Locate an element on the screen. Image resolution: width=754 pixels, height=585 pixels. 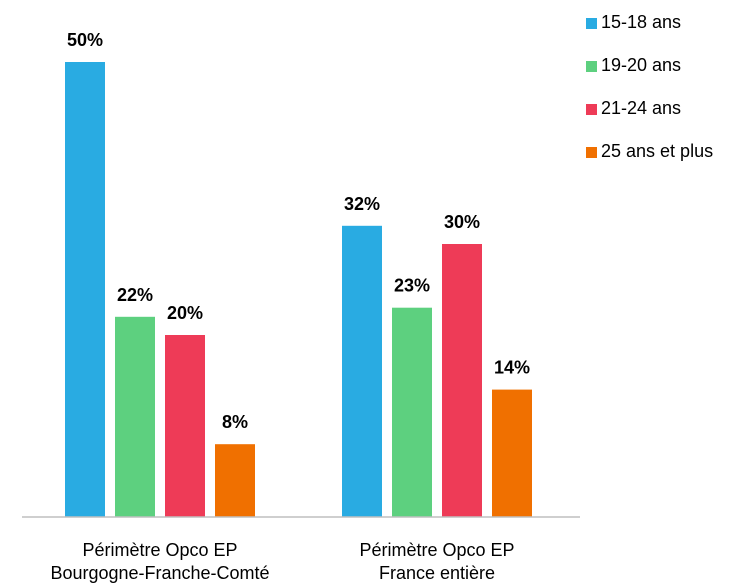
value-label: 30% is located at coordinates (462, 222).